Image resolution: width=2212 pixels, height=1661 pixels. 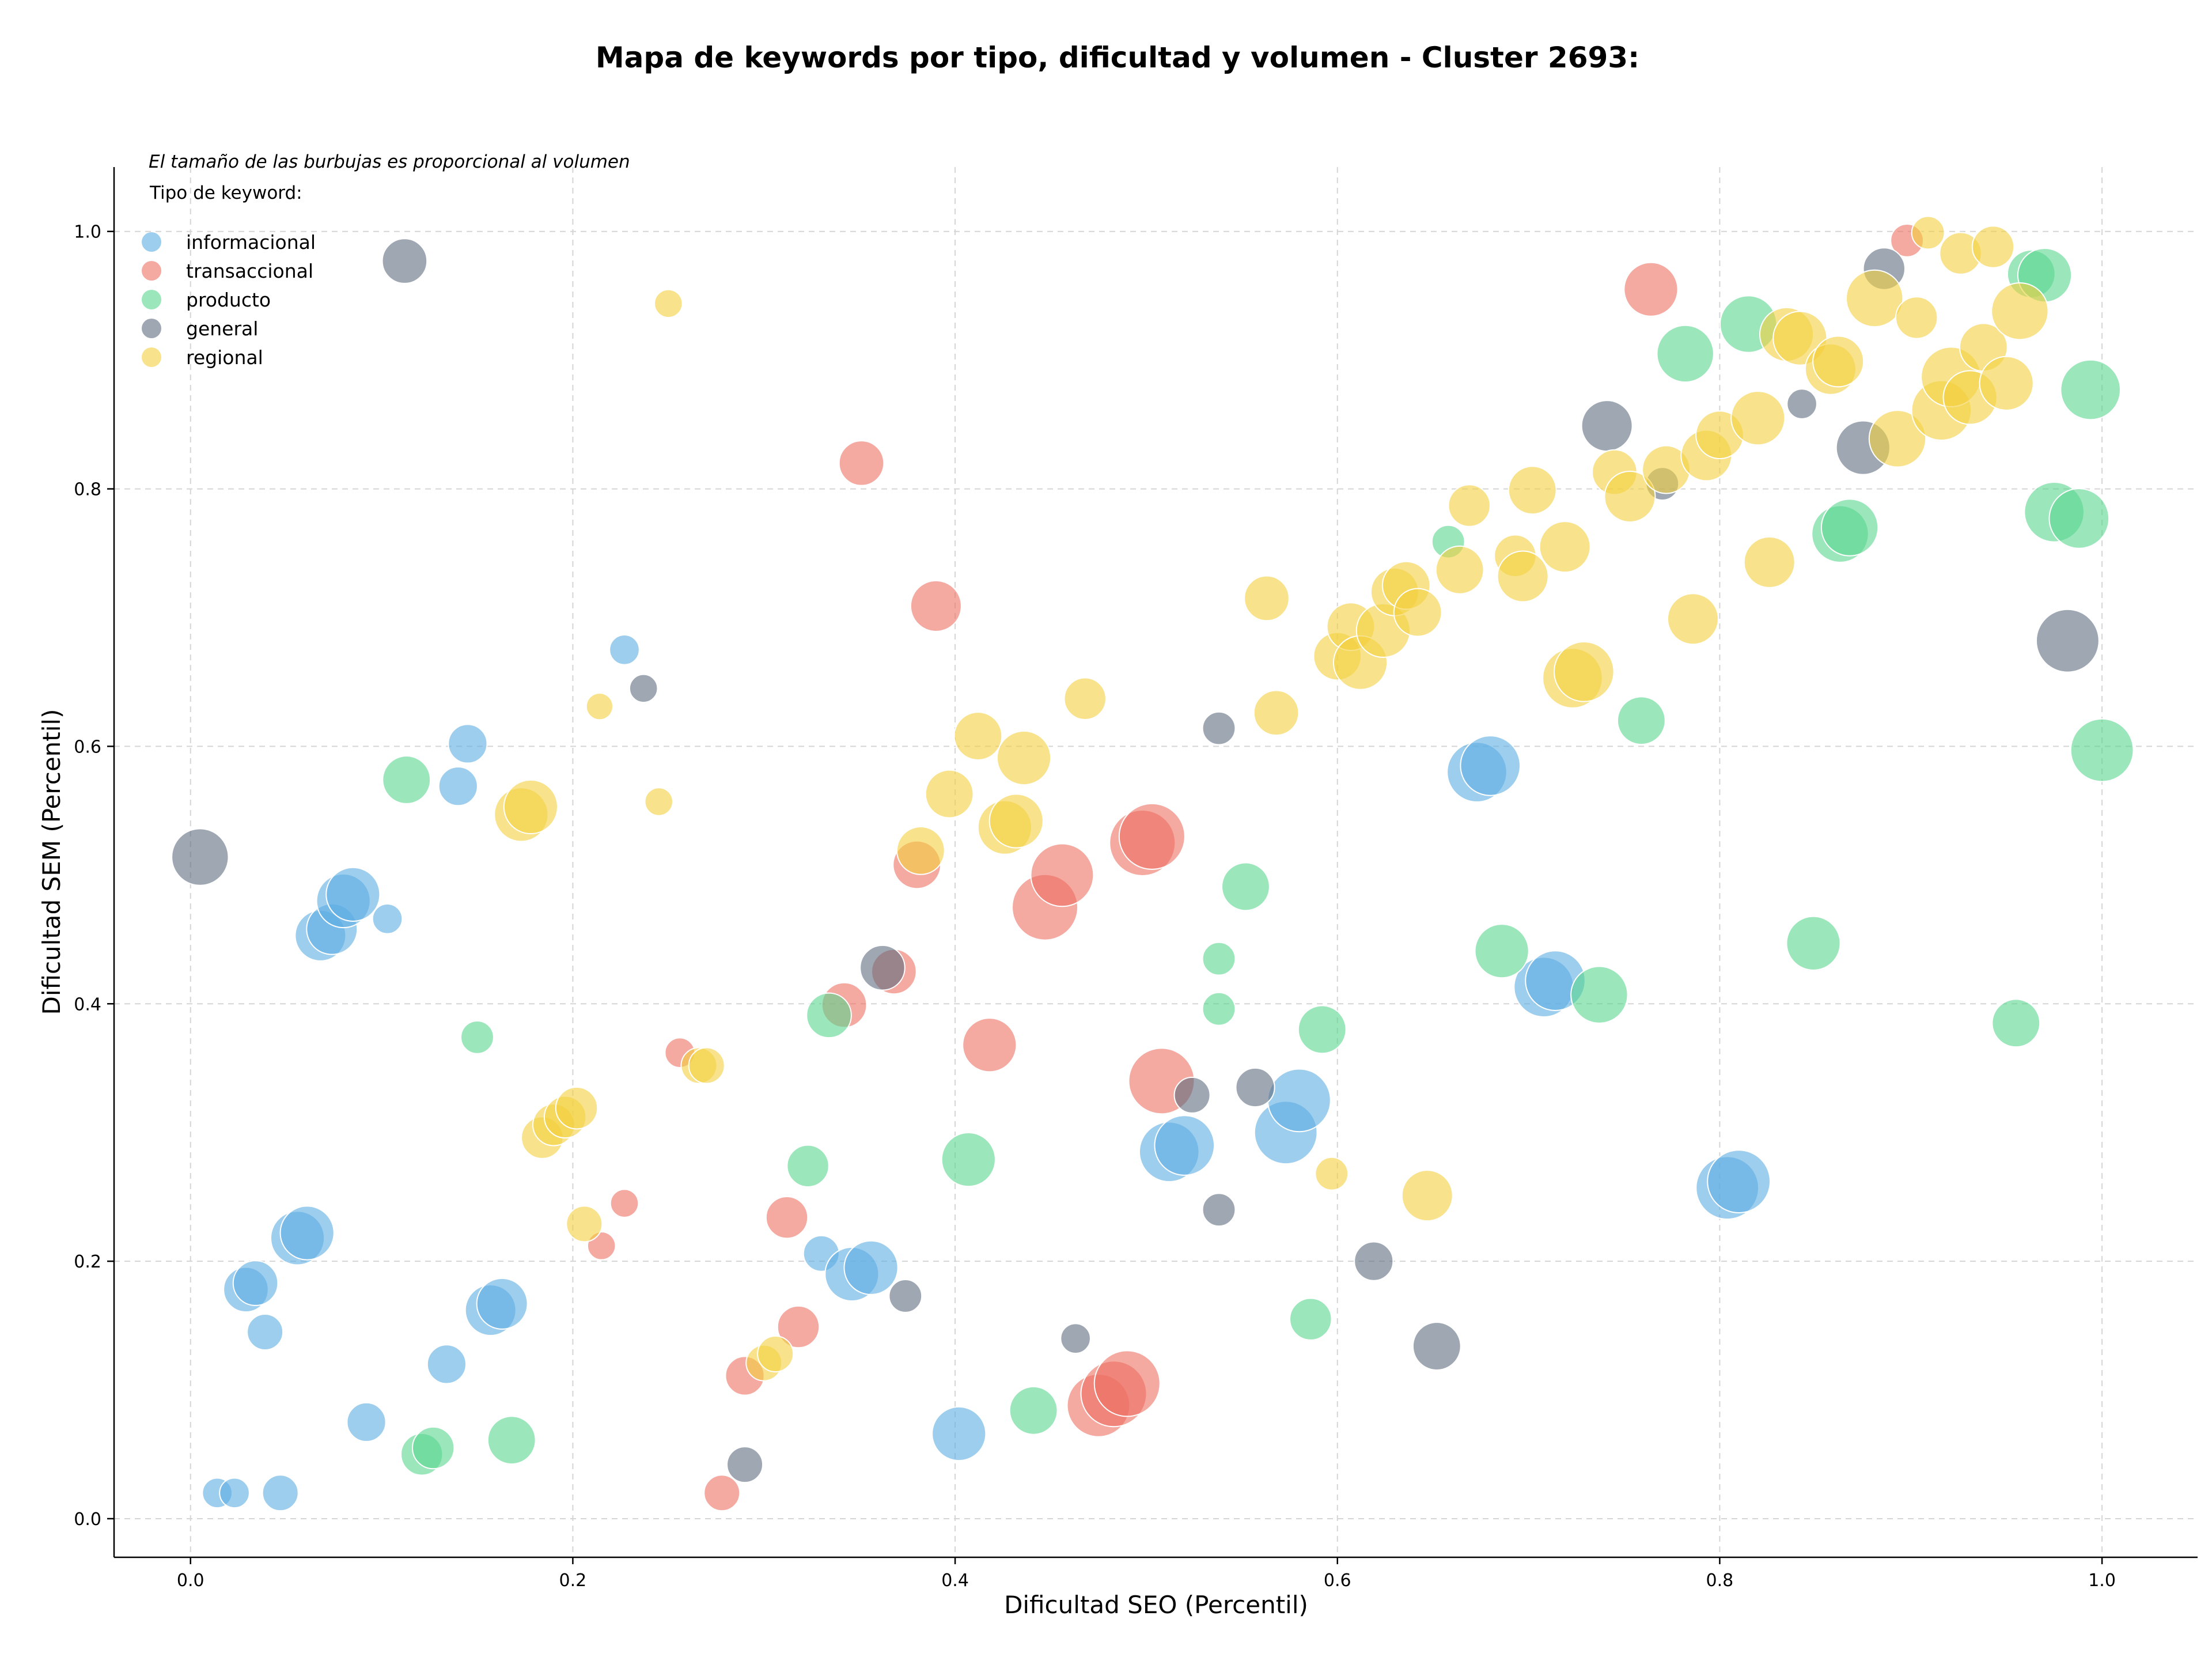 I want to click on y-tick-label: 0.4, so click(x=87, y=1004).